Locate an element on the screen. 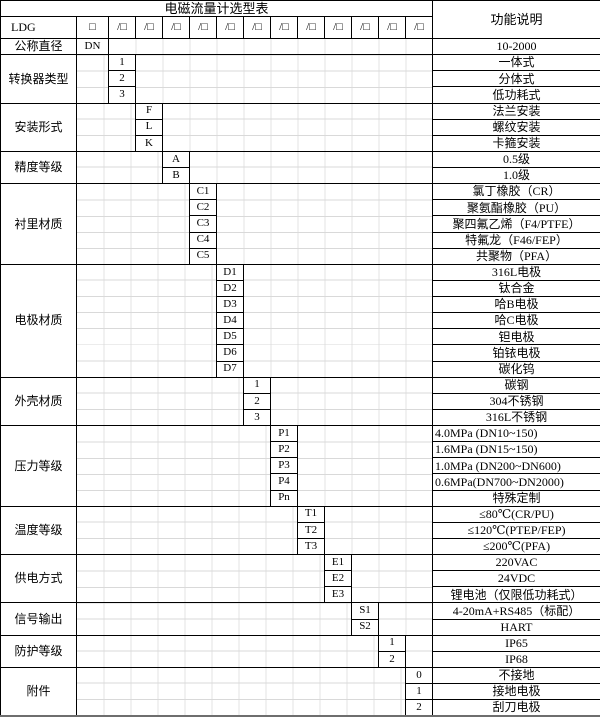 This screenshot has width=600, height=717. code-cell: P4 is located at coordinates (284, 482).